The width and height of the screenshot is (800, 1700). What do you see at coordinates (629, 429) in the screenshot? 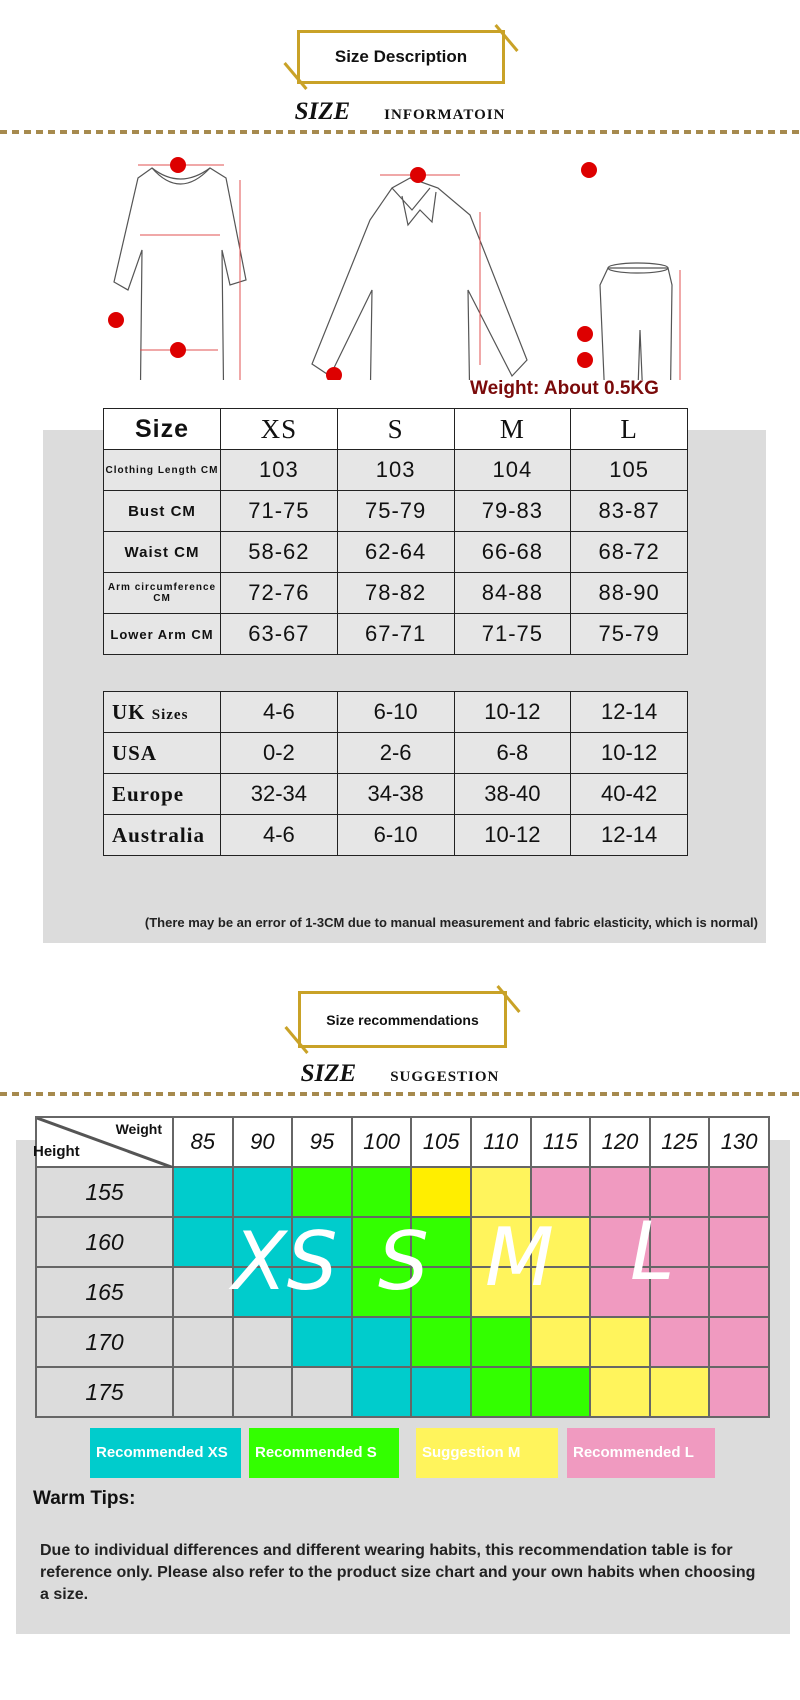
I see `header-l: L` at bounding box center [629, 429].